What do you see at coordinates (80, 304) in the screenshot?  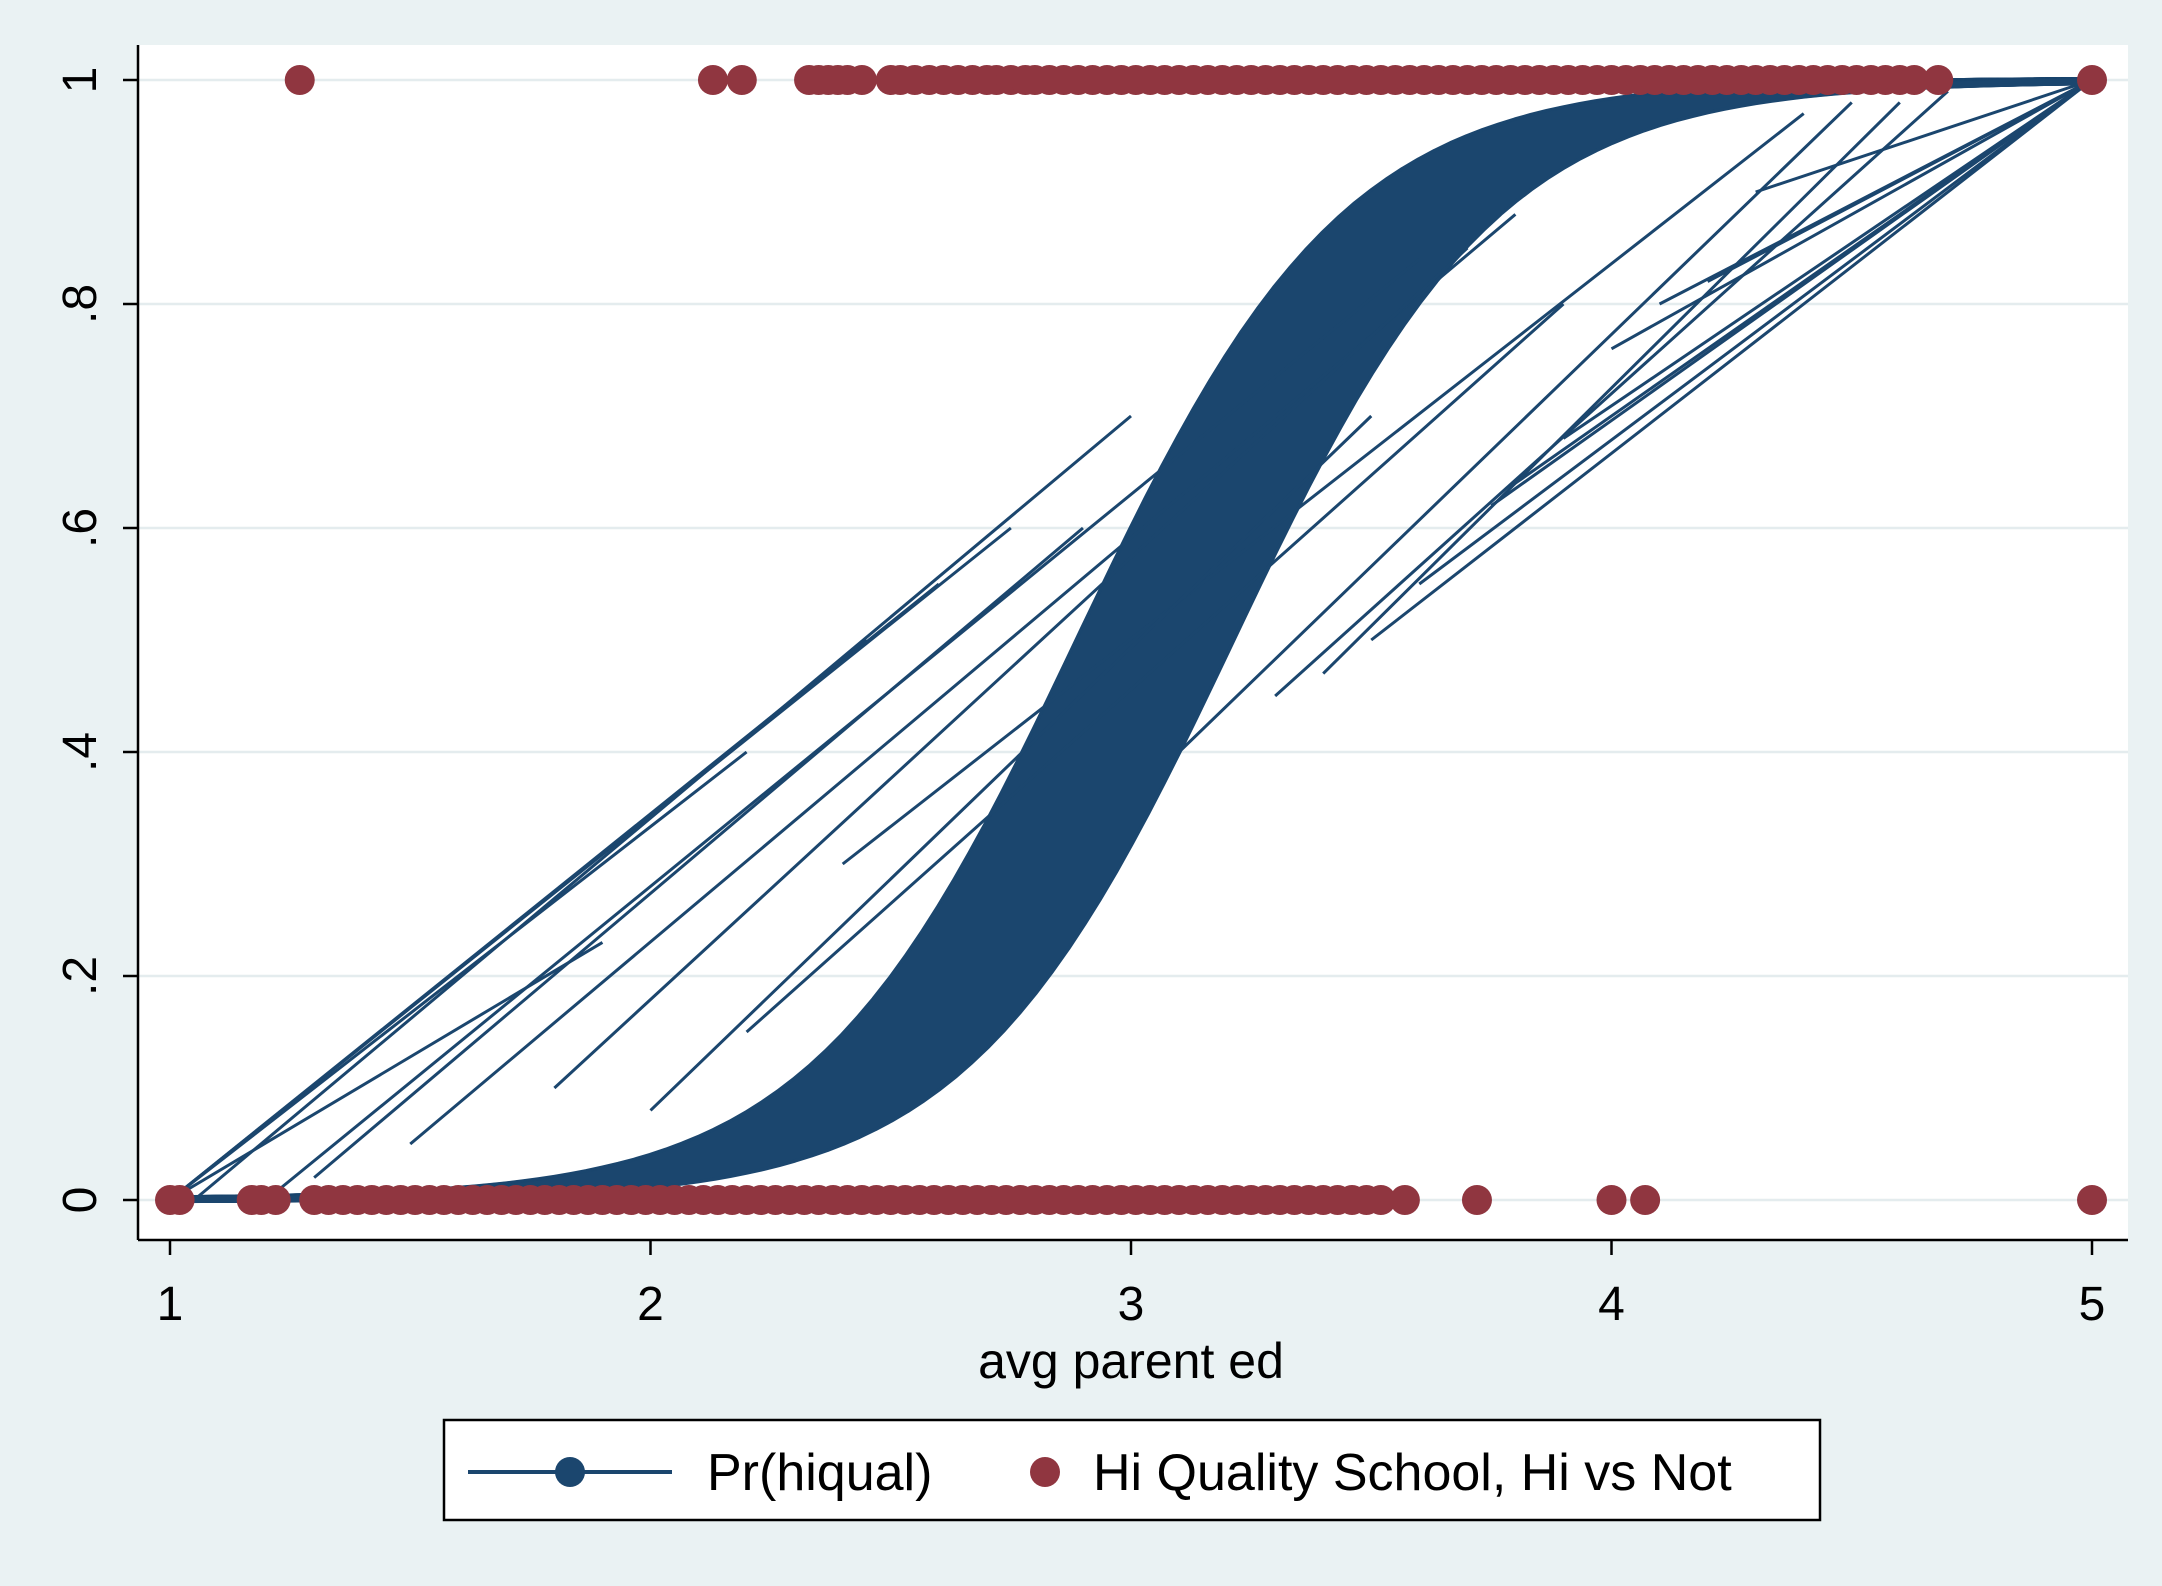 I see `y-tick-label-4: .8` at bounding box center [80, 304].